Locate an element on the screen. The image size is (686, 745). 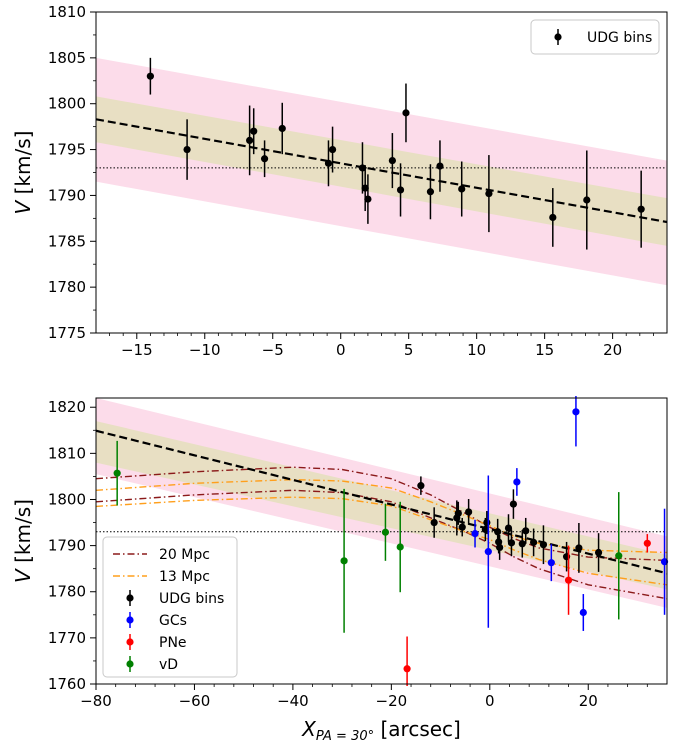
x-tick-label: −60 is located at coordinates (195, 701).